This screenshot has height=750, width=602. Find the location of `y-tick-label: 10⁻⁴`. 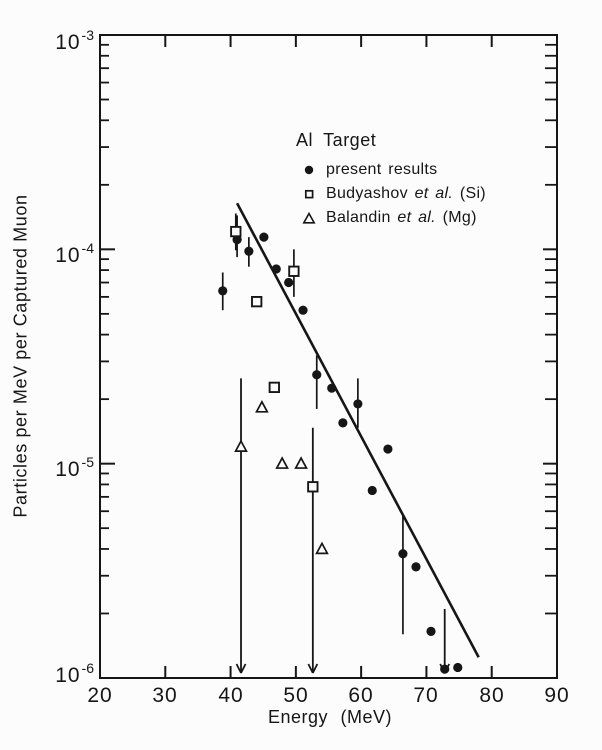

y-tick-label: 10⁻⁴ is located at coordinates (65, 252).